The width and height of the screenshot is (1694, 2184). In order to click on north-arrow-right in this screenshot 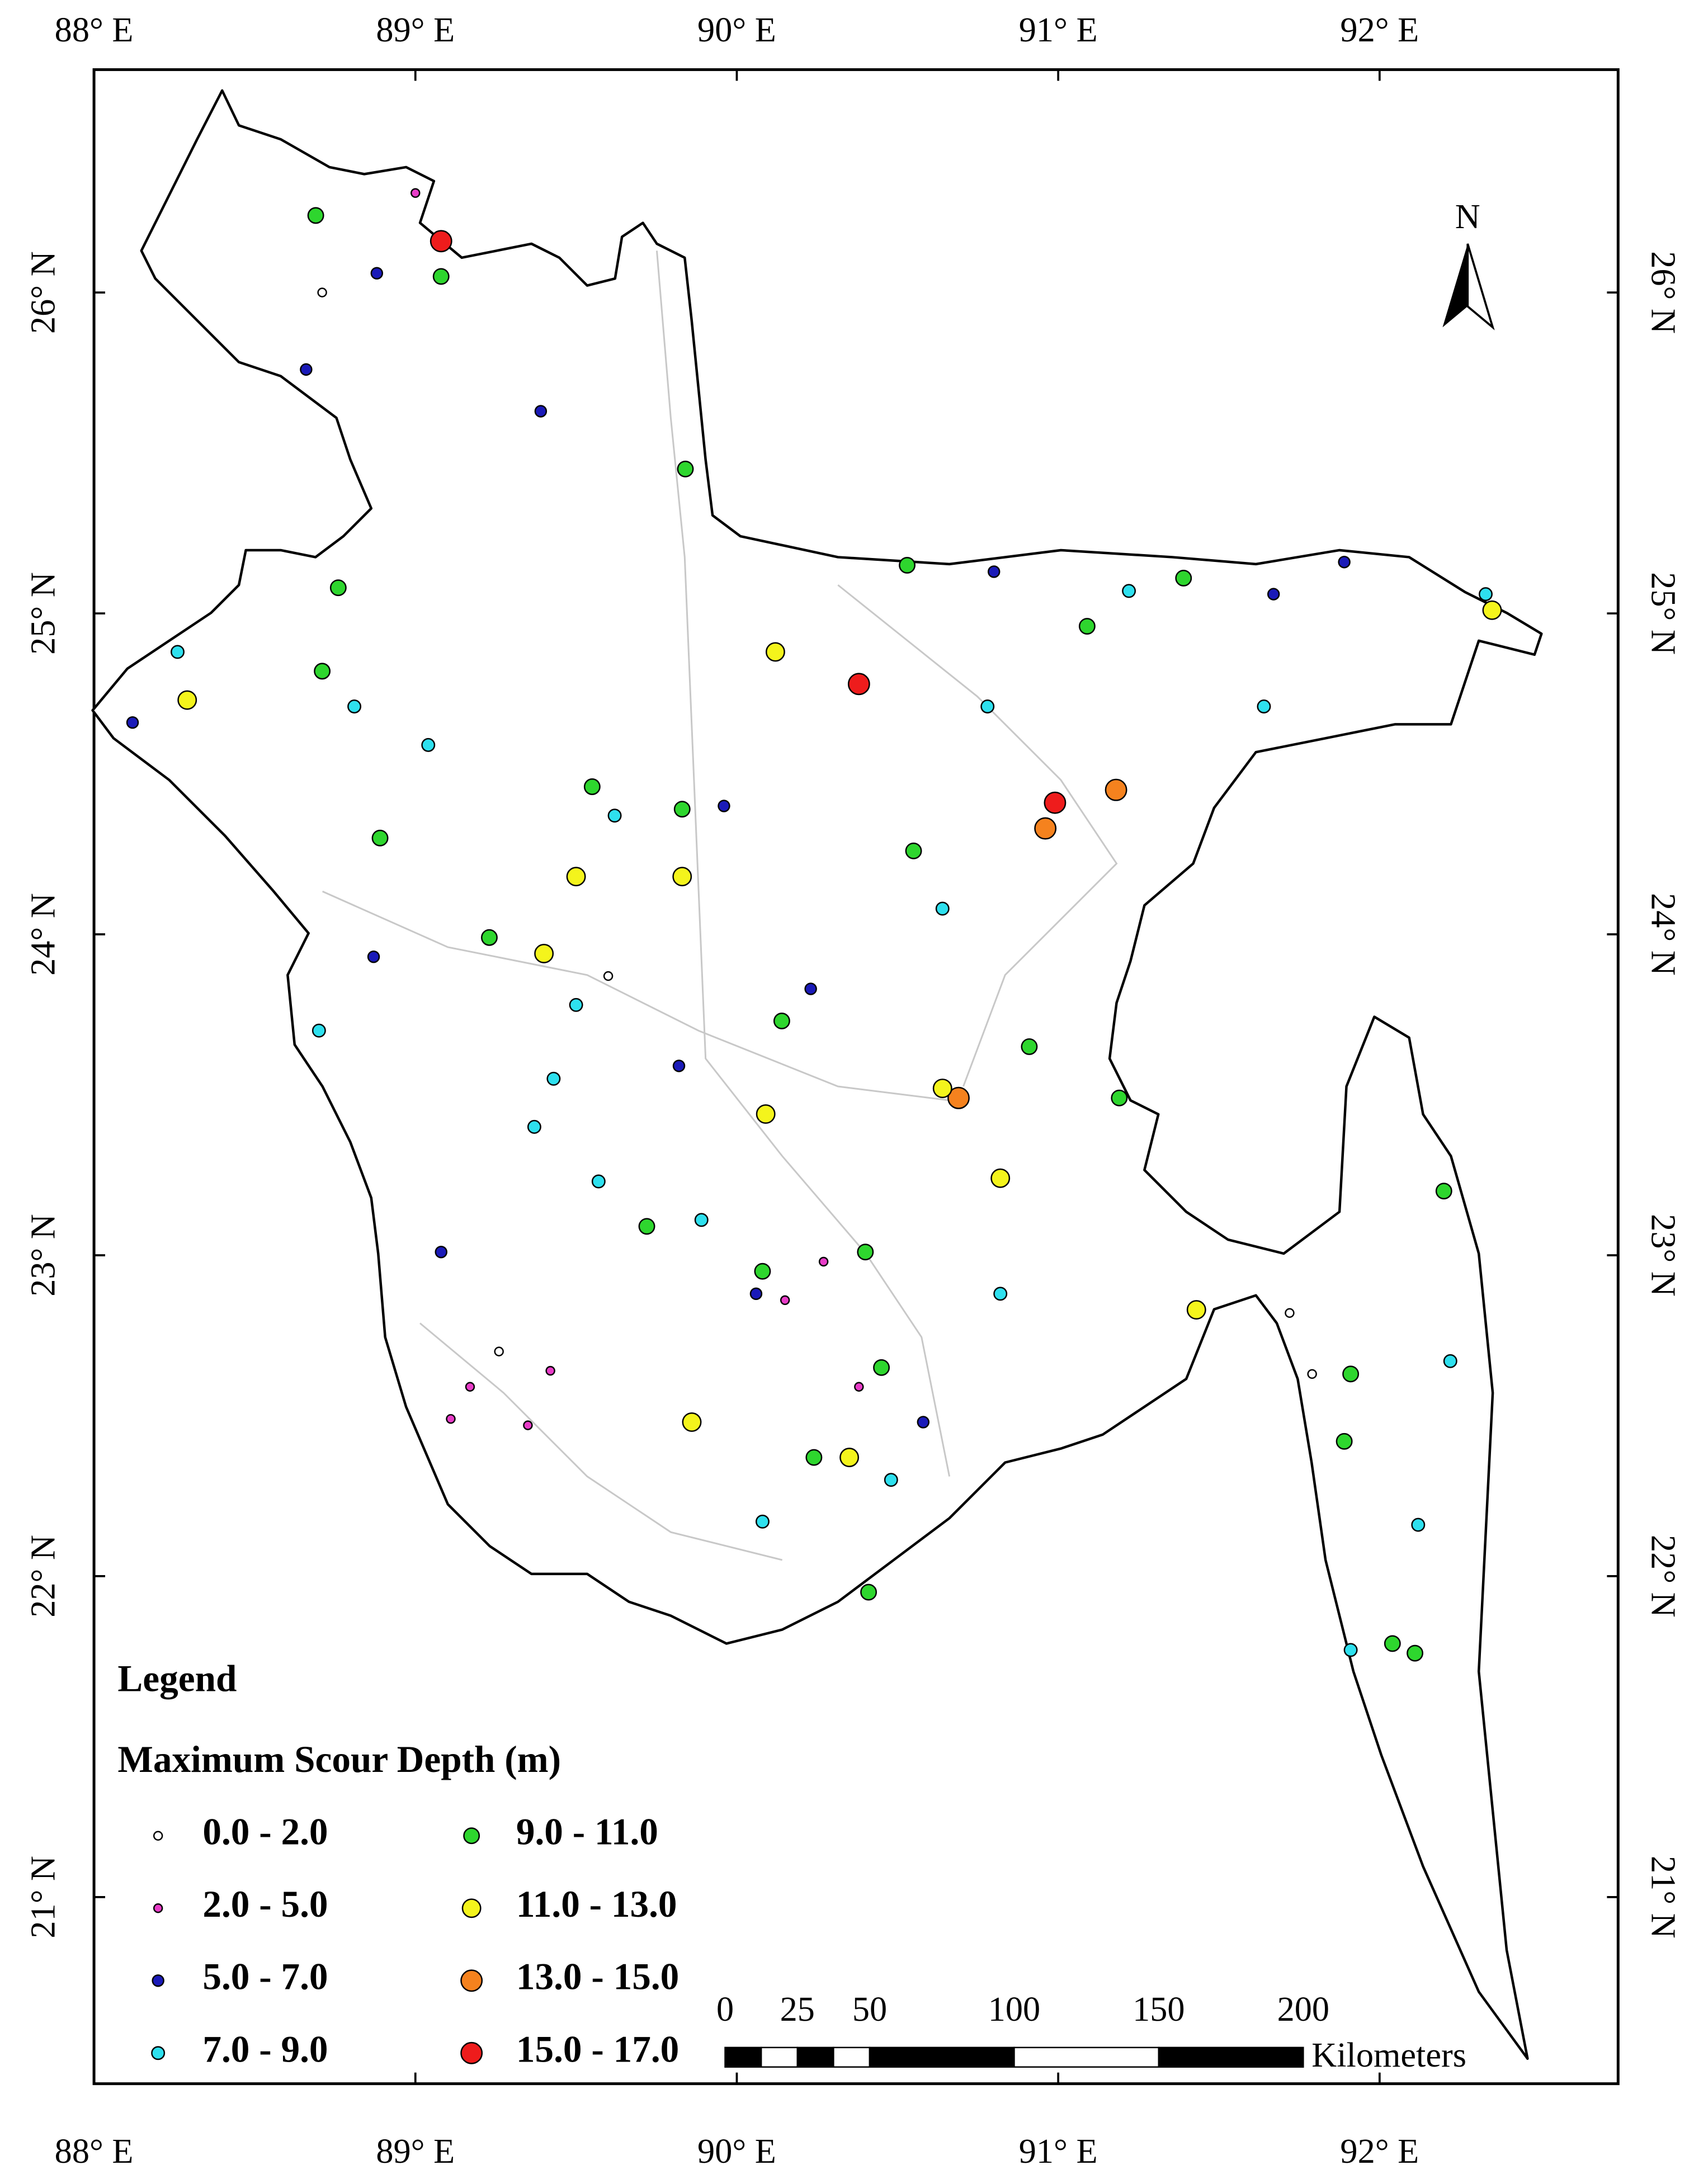, I will do `click(1480, 286)`.